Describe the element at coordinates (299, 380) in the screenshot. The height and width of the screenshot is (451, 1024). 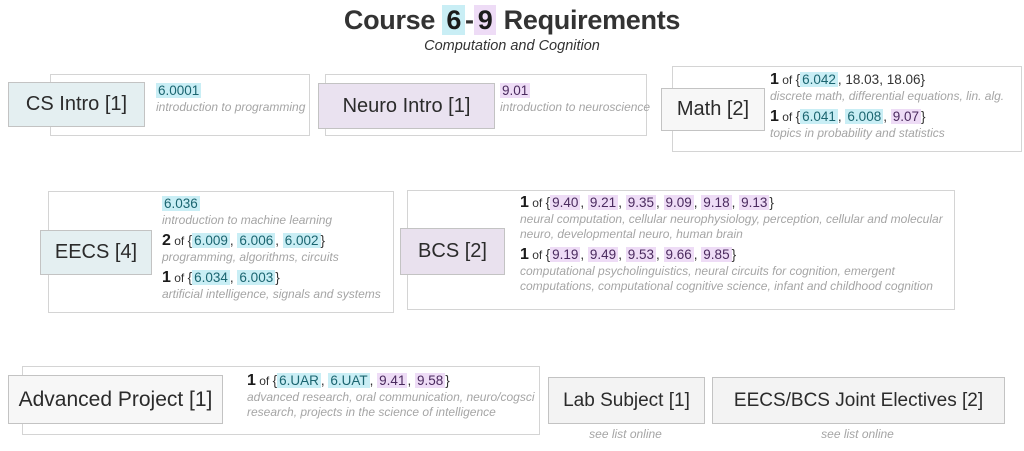
I see `course-chip: 6.UAR` at that location.